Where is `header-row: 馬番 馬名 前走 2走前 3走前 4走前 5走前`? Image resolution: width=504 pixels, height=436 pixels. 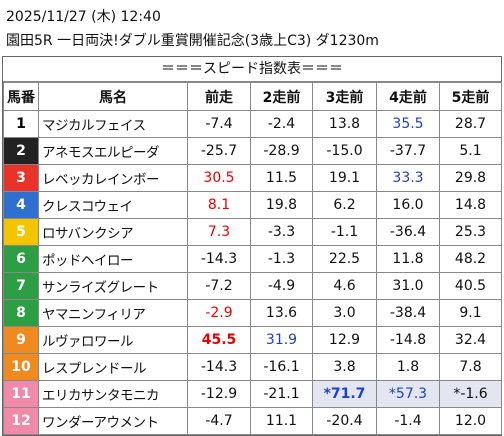
header-row: 馬番 馬名 前走 2走前 3走前 4走前 5走前 is located at coordinates (252, 96).